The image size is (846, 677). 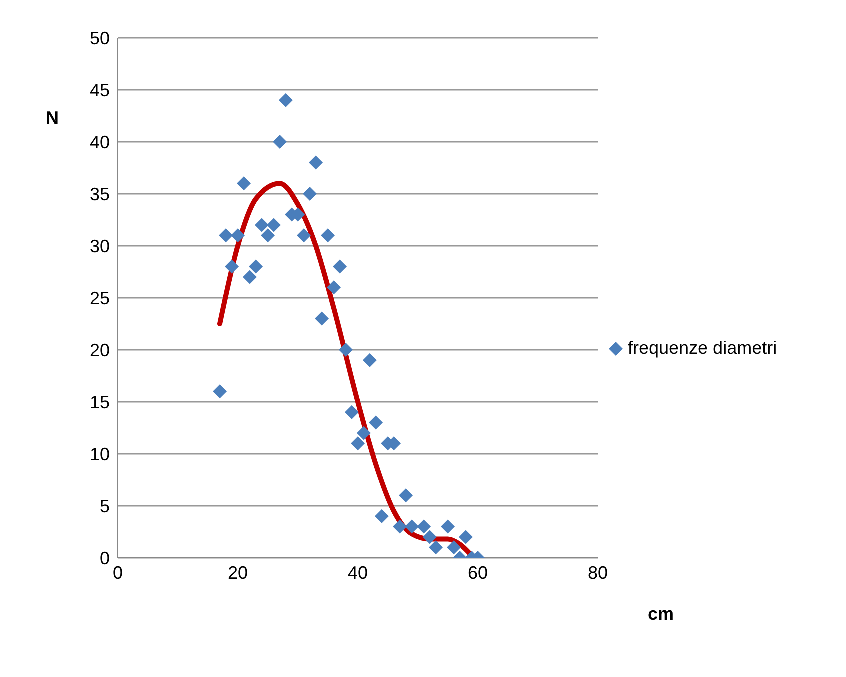 I want to click on legend-label: frequenze diametri, so click(x=703, y=348).